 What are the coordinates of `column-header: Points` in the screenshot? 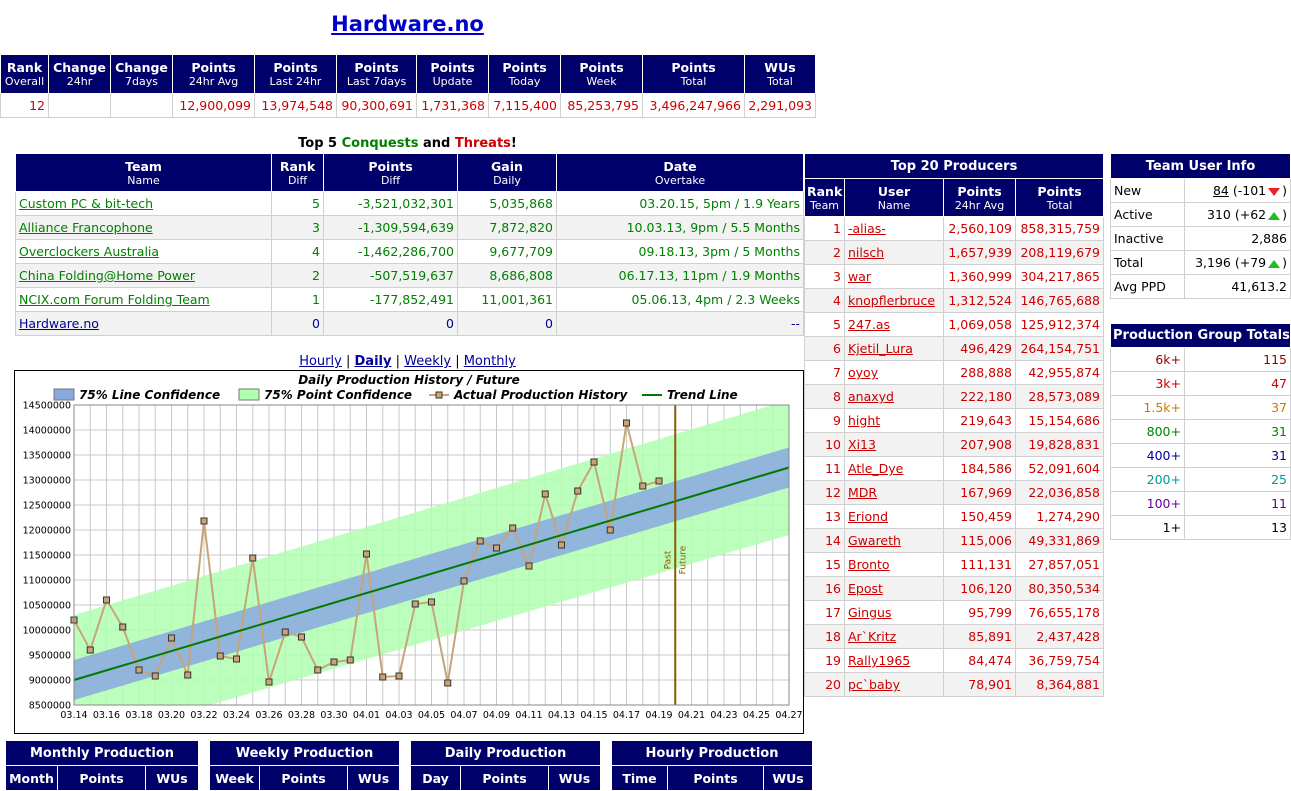 It's located at (101, 778).